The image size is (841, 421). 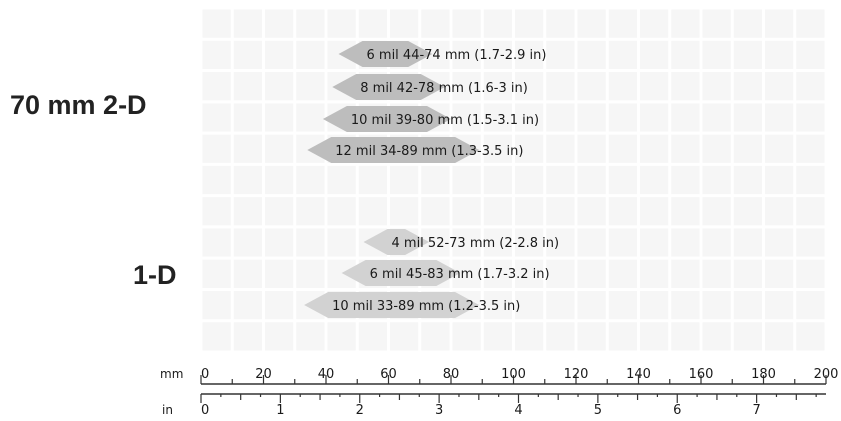 I want to click on range-bar-2d-8-mil: 8 mil 42-78 mm (1.6-3 in), so click(x=430, y=87).